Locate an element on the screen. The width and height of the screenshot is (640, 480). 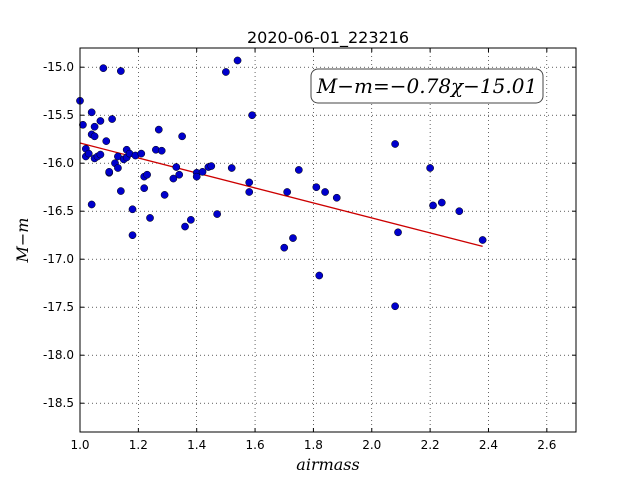
x-tick-label: 1.6 is located at coordinates (255, 445).